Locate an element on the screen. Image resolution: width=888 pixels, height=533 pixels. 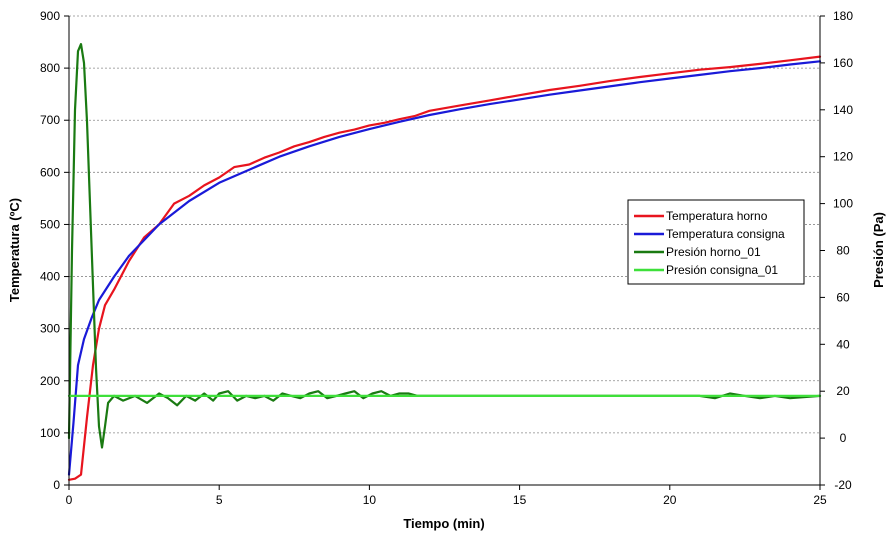
x-tick-label: 25 is located at coordinates (820, 500).